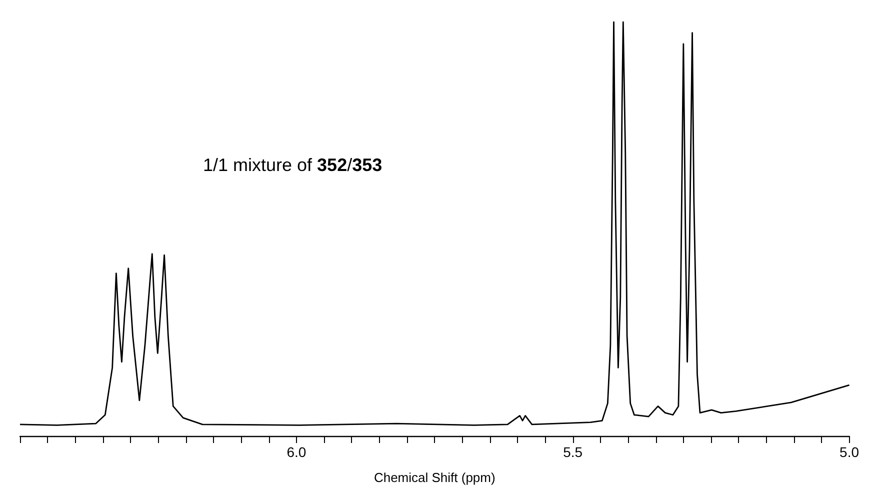 The image size is (870, 498). Describe the element at coordinates (435, 477) in the screenshot. I see `x-axis-title: Chemical Shift (ppm)` at that location.